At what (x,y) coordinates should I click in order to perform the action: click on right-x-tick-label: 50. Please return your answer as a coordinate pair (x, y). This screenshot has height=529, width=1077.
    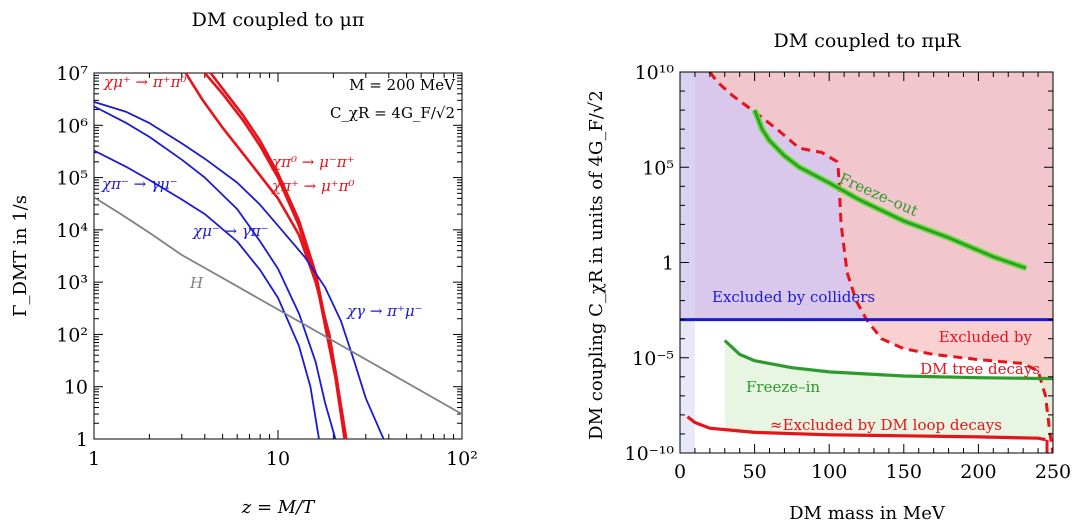
    Looking at the image, I should click on (755, 472).